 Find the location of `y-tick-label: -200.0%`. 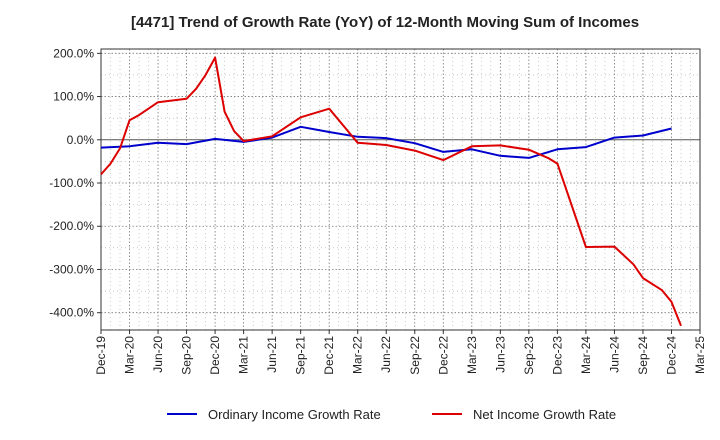

y-tick-label: -200.0% is located at coordinates (71, 226).